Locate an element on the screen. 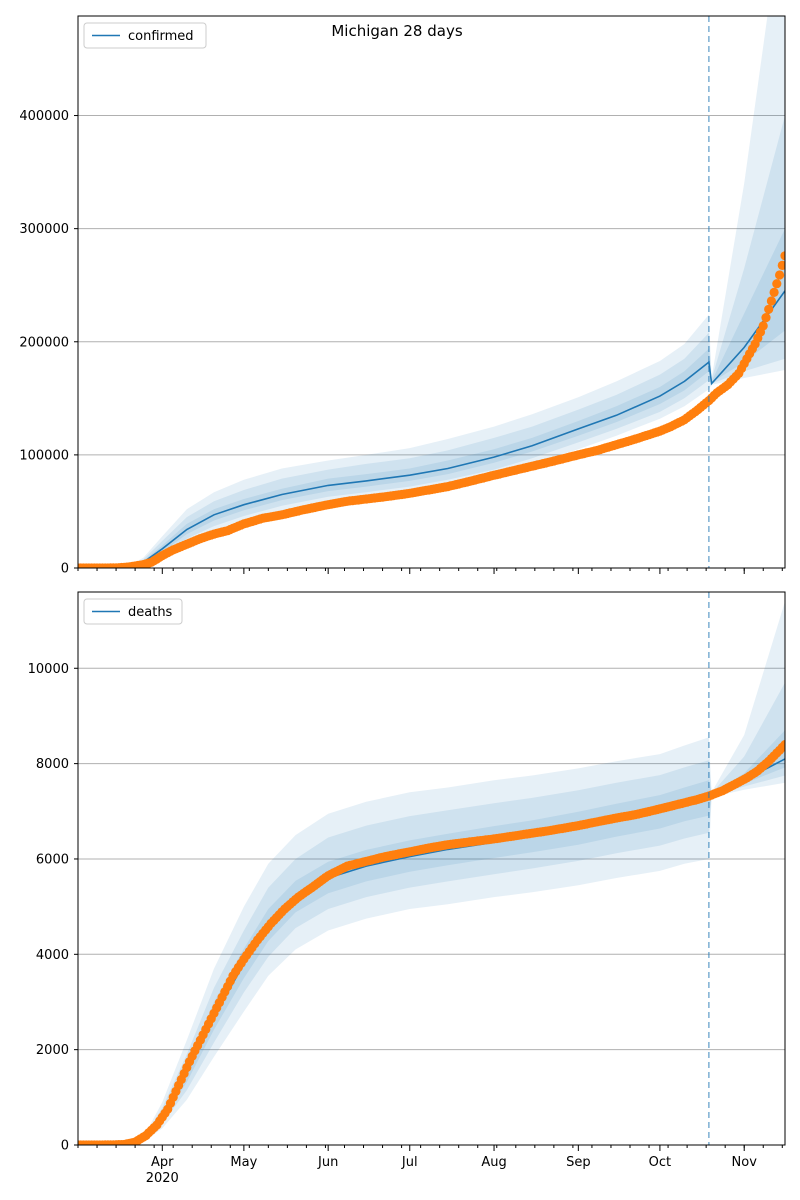  legend: deaths is located at coordinates (133, 611).